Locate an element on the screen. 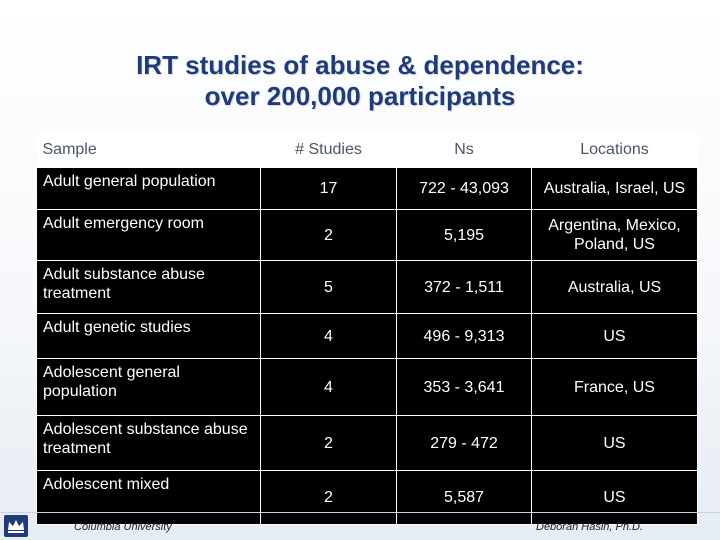  footer-institution: Columbia University is located at coordinates (123, 527).